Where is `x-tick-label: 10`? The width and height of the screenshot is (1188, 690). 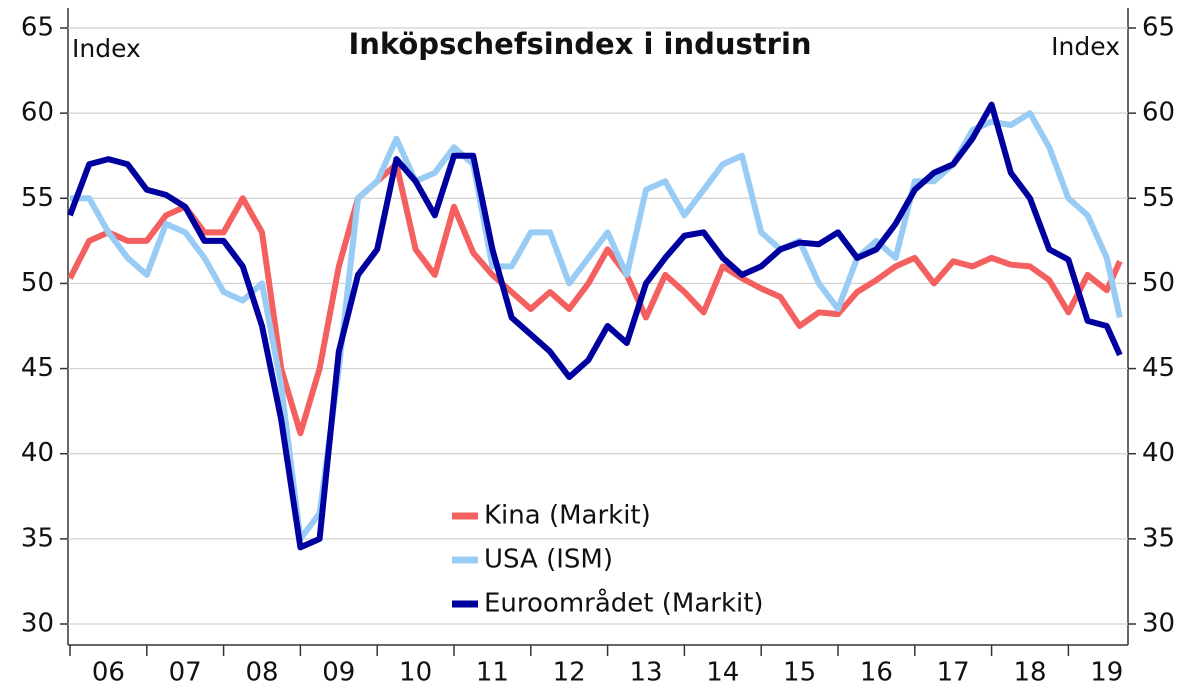 x-tick-label: 10 is located at coordinates (415, 673).